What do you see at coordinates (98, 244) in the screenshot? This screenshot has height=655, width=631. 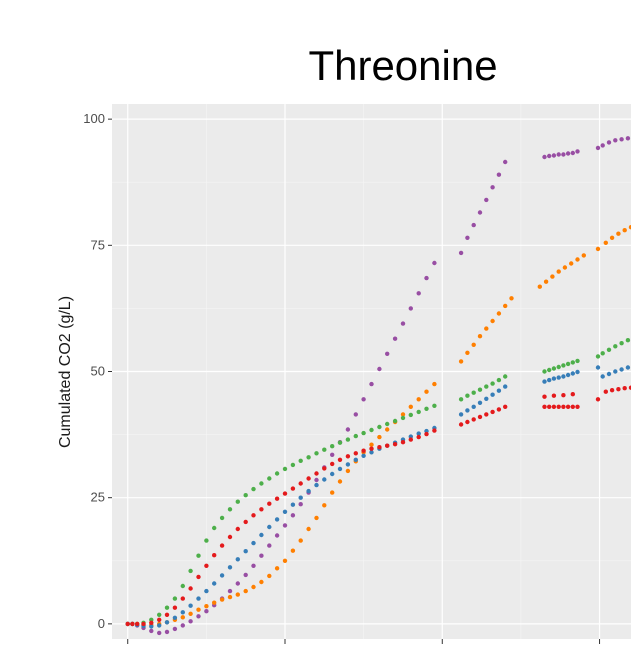 I see `y-tick-label: 75` at bounding box center [98, 244].